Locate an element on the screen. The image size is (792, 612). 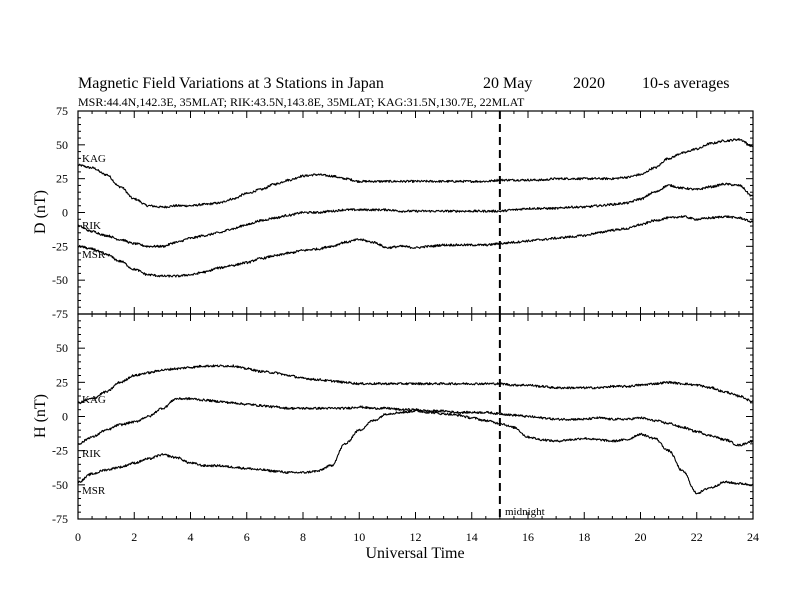
x-tick-label: 14 is located at coordinates (472, 537).